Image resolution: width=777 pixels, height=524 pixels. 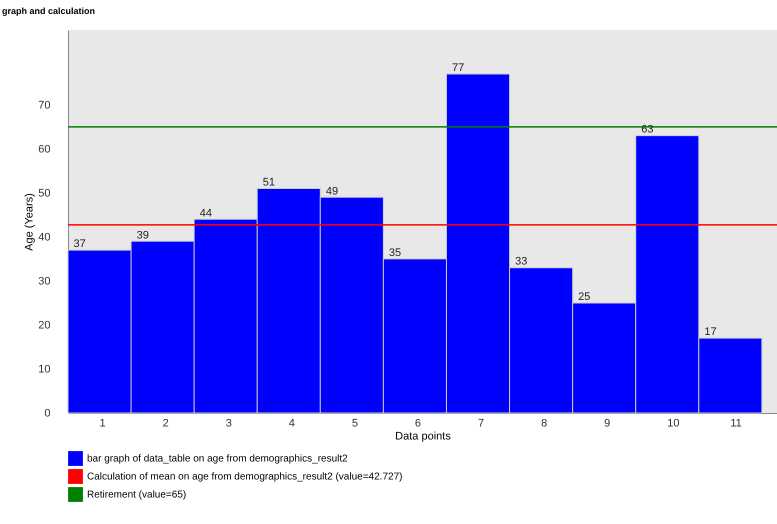 What do you see at coordinates (103, 424) in the screenshot?
I see `x-tick-label: 1` at bounding box center [103, 424].